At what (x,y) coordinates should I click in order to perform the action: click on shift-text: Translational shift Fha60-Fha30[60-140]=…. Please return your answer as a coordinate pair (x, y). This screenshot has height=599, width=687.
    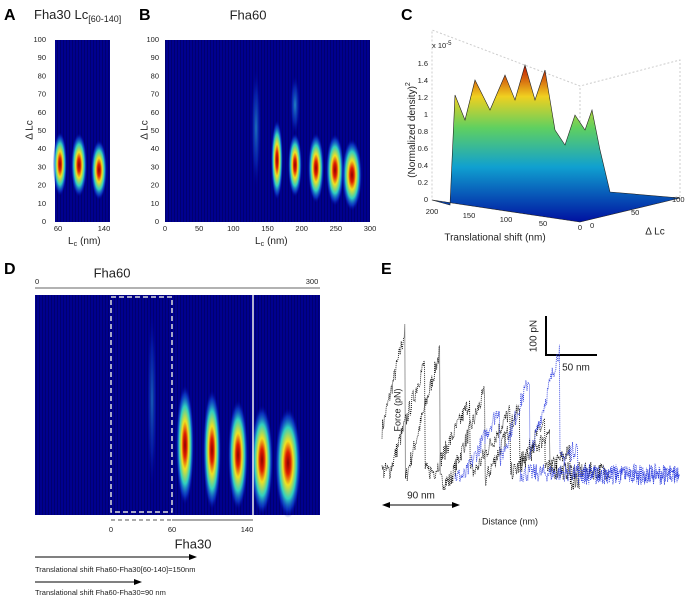
    Looking at the image, I should click on (115, 569).